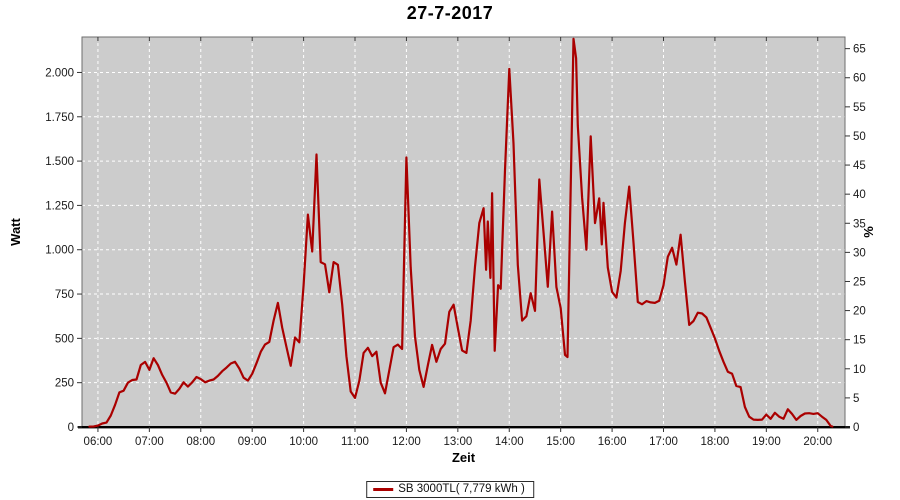  What do you see at coordinates (59, 206) in the screenshot?
I see `y-left-tick-label: 1.250` at bounding box center [59, 206].